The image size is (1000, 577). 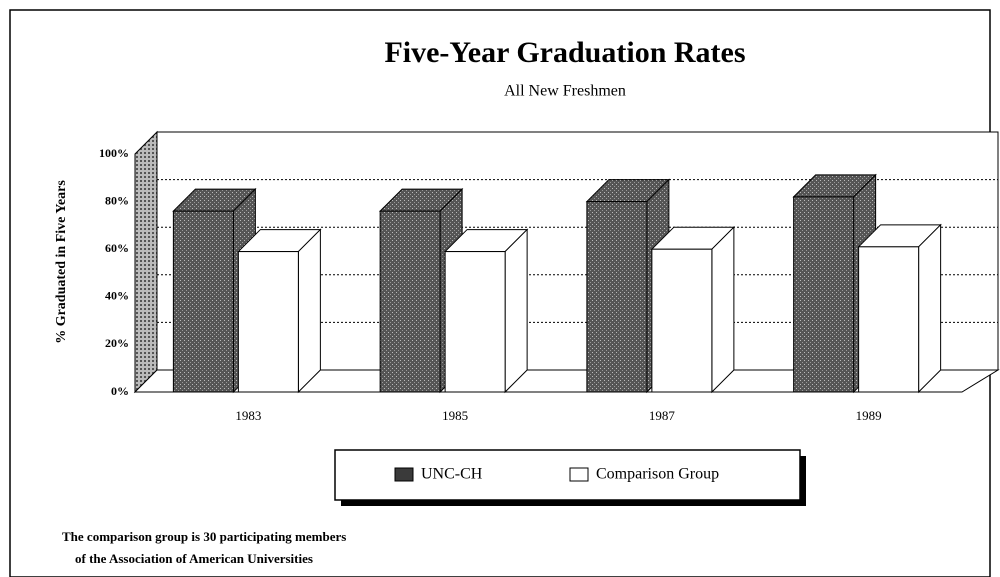 What do you see at coordinates (61, 262) in the screenshot?
I see `y-axis-label: % Graduated in Five Years` at bounding box center [61, 262].